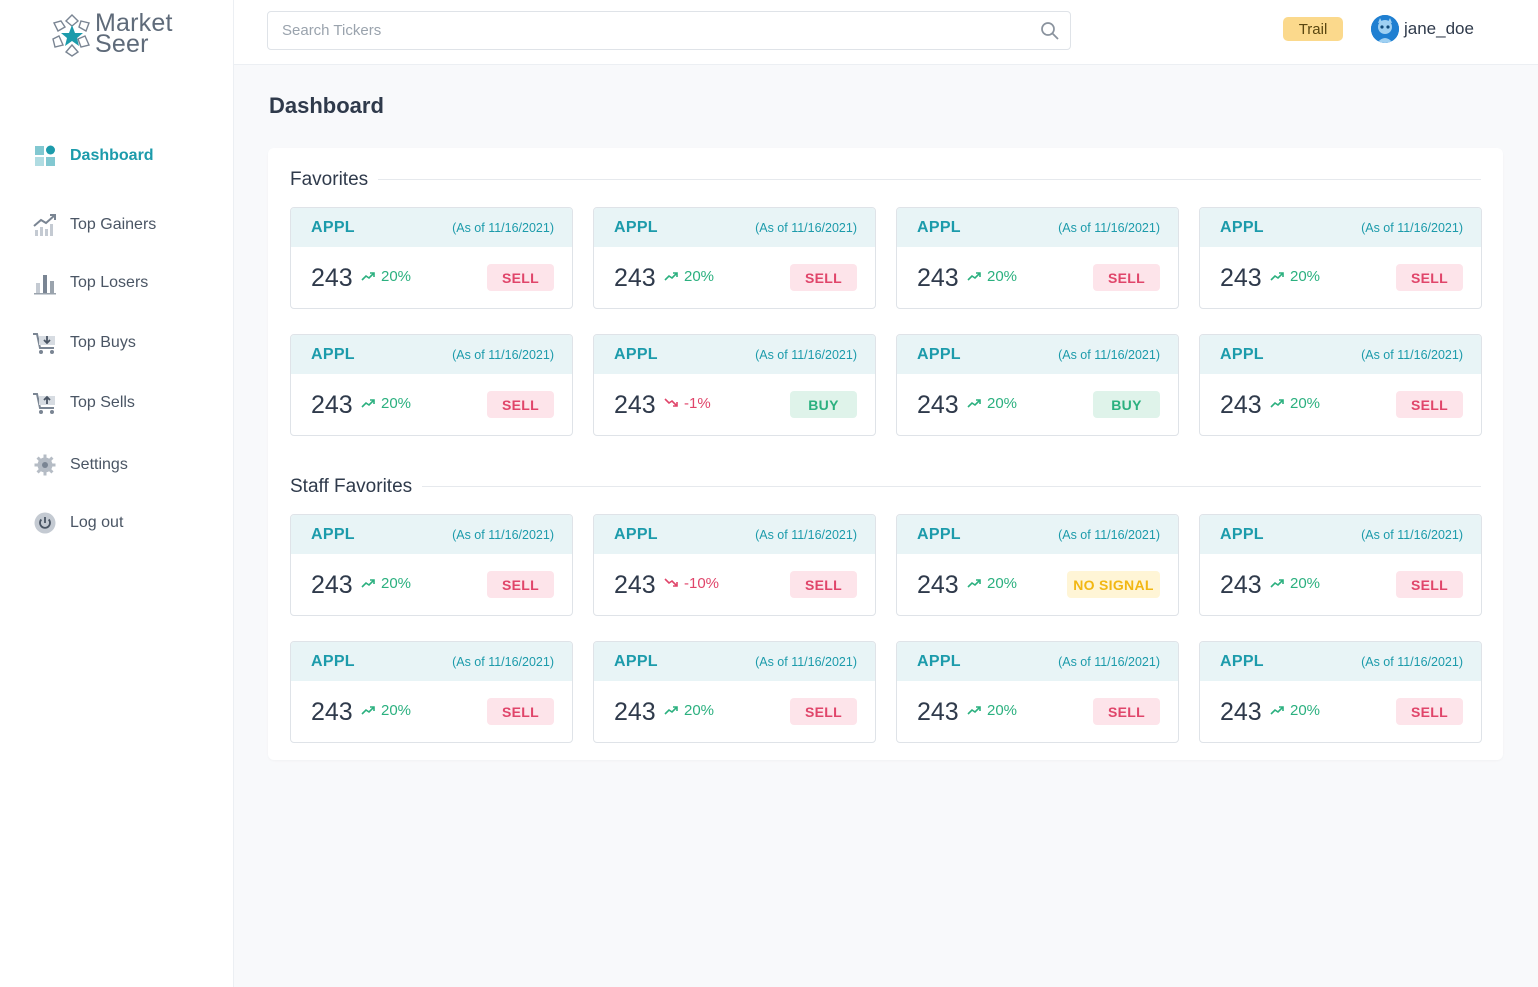 This screenshot has width=1538, height=987. I want to click on sidebar-item-settings: Settings, so click(80, 465).